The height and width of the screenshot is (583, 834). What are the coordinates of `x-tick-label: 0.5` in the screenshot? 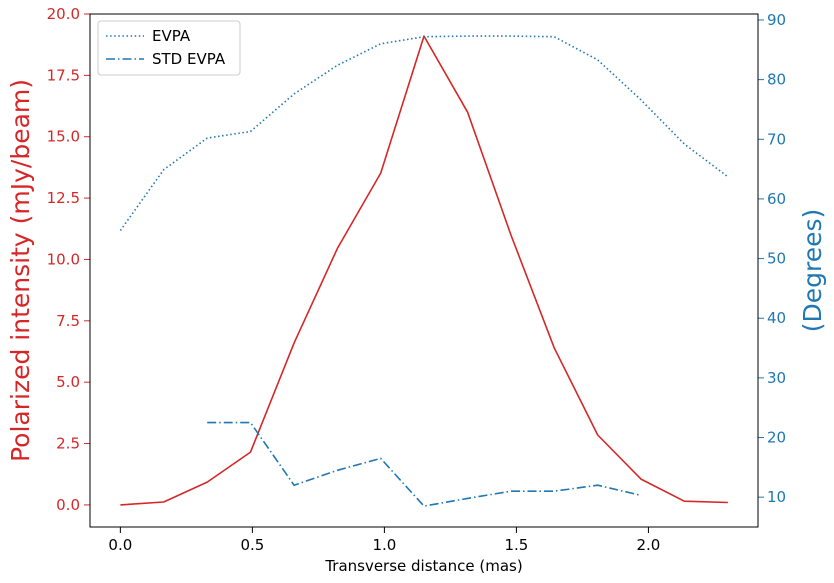 It's located at (252, 545).